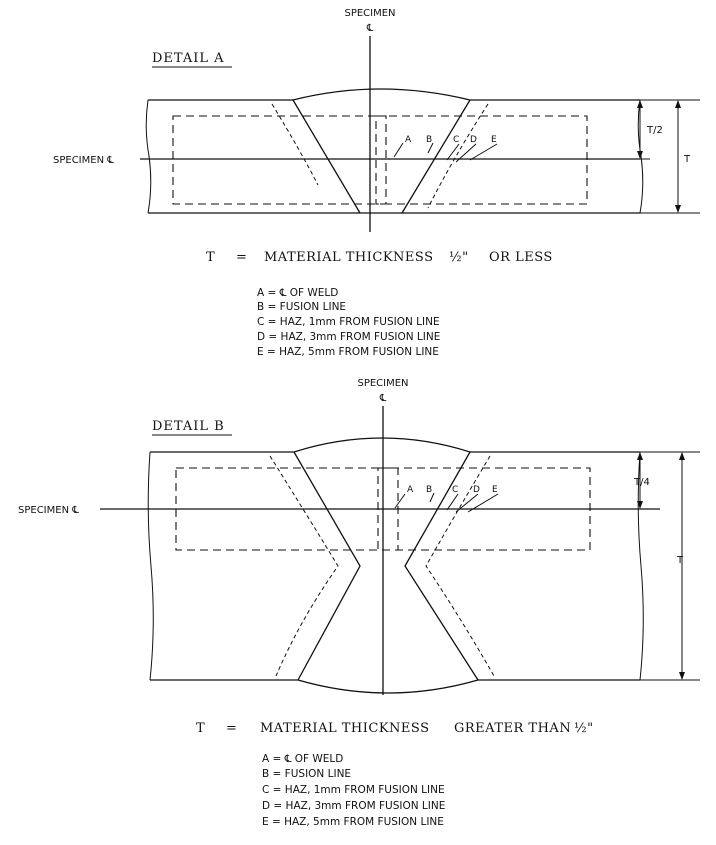 Image resolution: width=716 pixels, height=845 pixels. Describe the element at coordinates (473, 140) in the screenshot. I see `detail-a-point-d: D` at that location.